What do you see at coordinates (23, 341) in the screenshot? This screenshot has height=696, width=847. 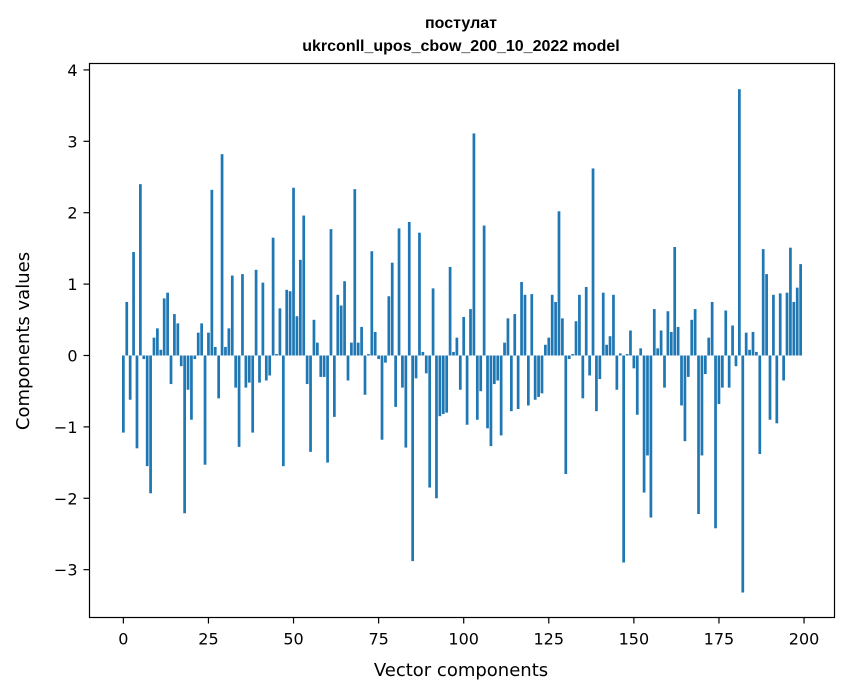 I see `y-axis-label: Components values` at bounding box center [23, 341].